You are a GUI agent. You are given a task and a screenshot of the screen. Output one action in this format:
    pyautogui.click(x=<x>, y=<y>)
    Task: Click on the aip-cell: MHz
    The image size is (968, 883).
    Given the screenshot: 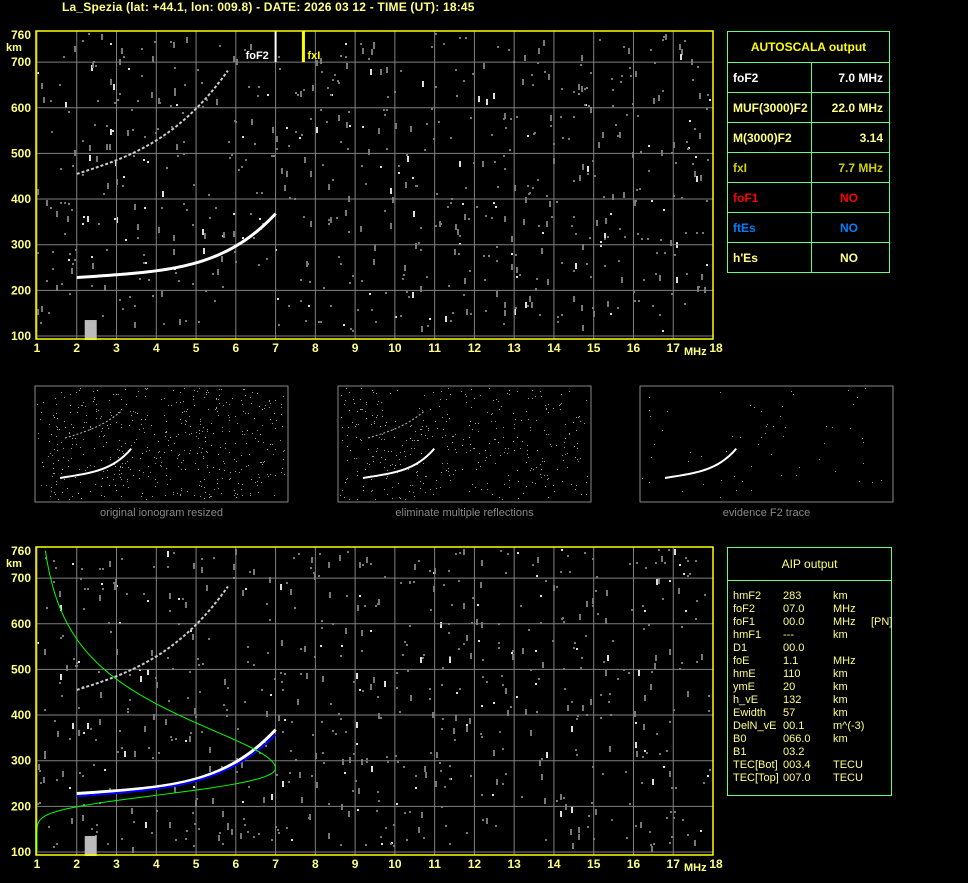 What is the action you would take?
    pyautogui.click(x=844, y=661)
    